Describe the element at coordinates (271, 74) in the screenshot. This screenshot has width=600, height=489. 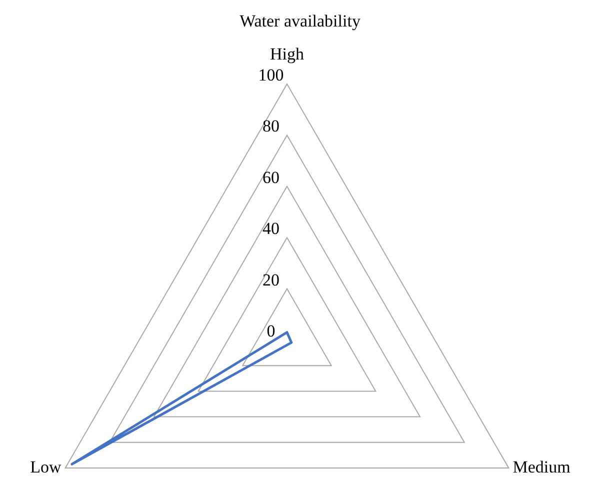
I see `y-tick-label: 100` at that location.